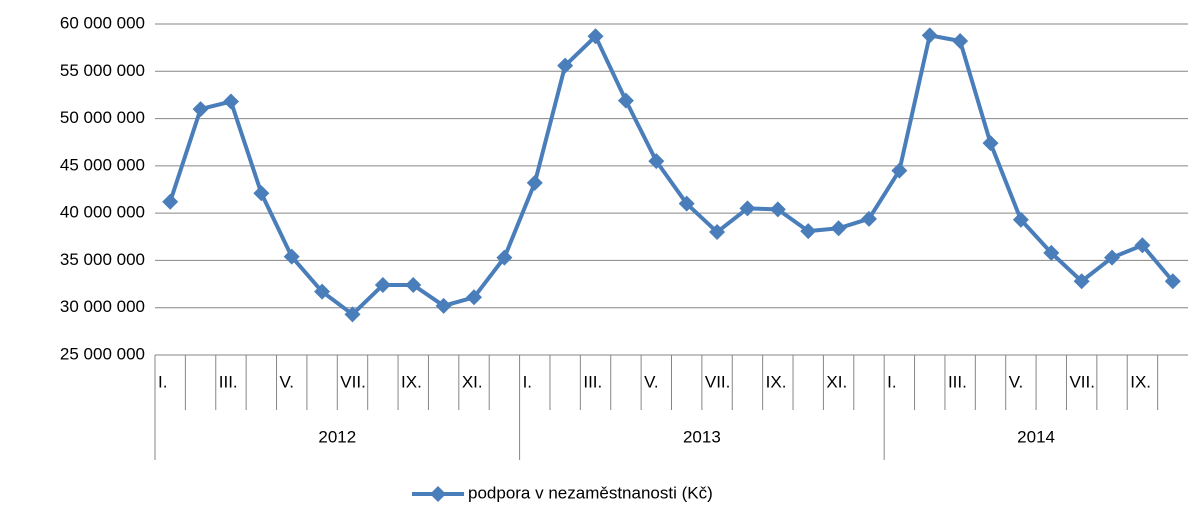 This screenshot has height=509, width=1192. I want to click on y-tick-label: 40 000 000, so click(102, 212).